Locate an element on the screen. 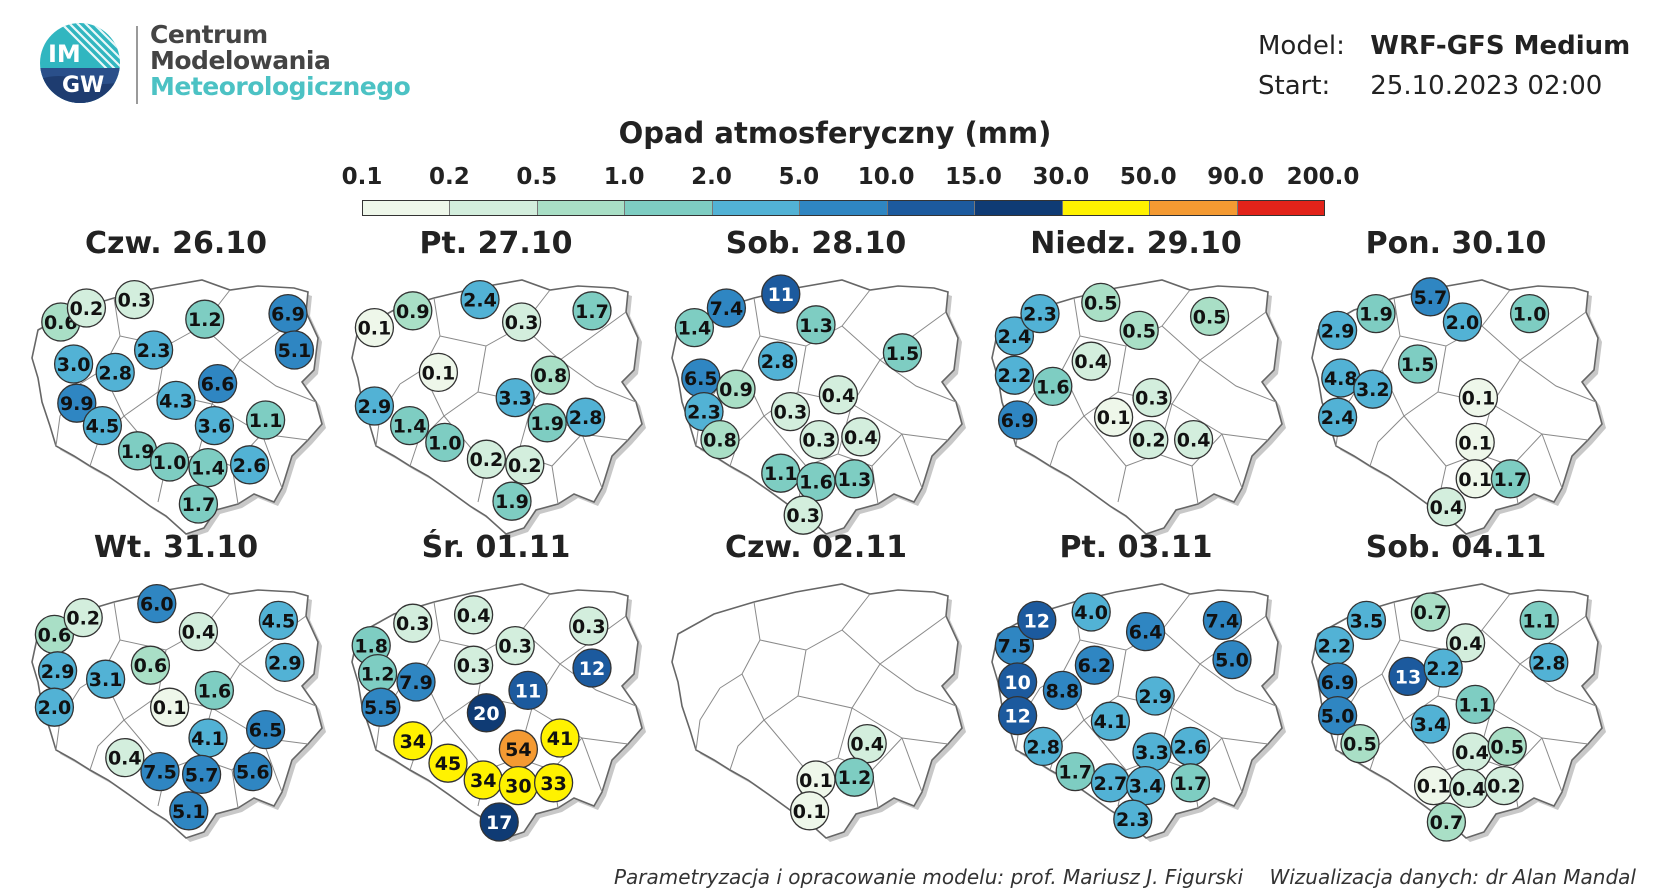  precip-marker: 2.8 is located at coordinates (777, 361).